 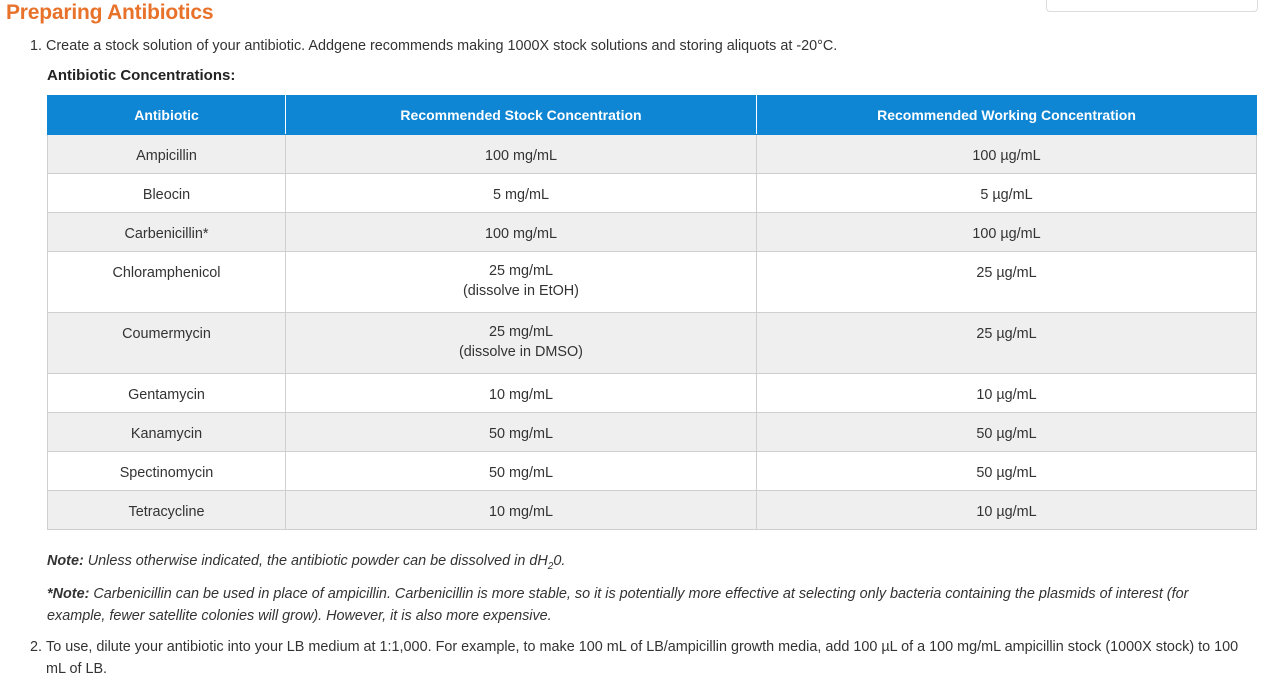 What do you see at coordinates (65, 561) in the screenshot?
I see `note-label: Note:` at bounding box center [65, 561].